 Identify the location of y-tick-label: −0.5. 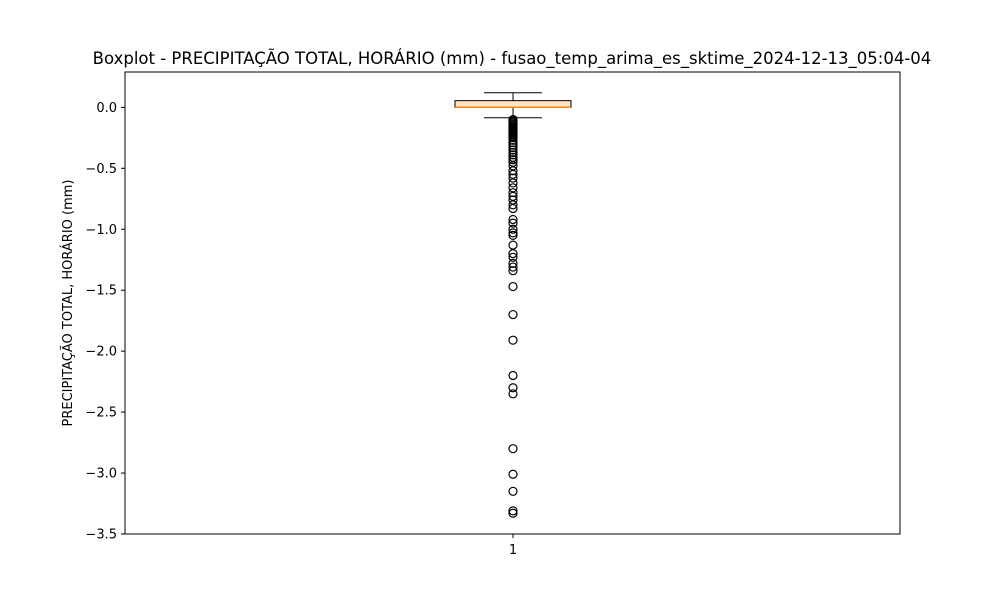
(101, 169).